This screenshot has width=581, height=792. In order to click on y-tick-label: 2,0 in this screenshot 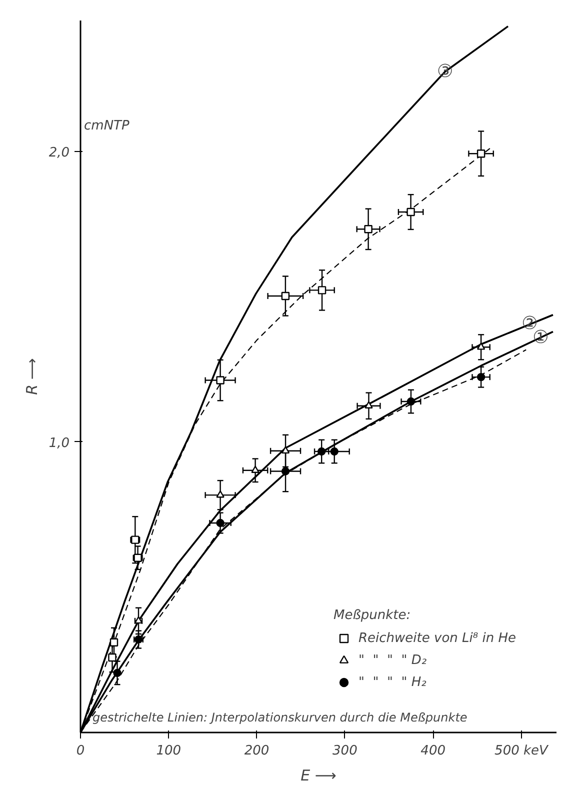, I will do `click(59, 152)`.